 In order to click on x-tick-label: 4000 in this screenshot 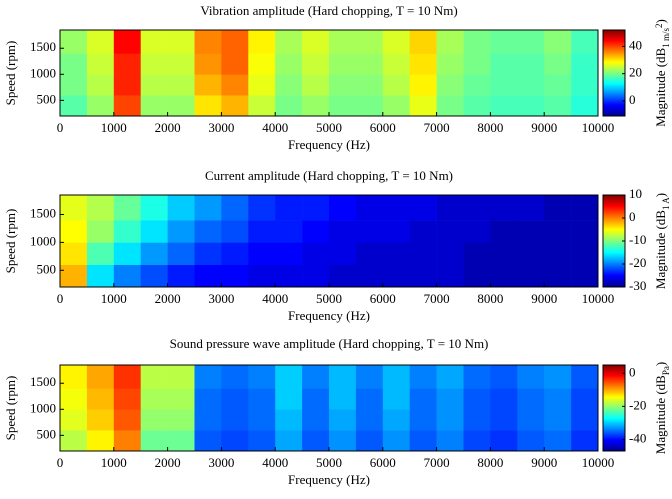, I will do `click(275, 298)`.